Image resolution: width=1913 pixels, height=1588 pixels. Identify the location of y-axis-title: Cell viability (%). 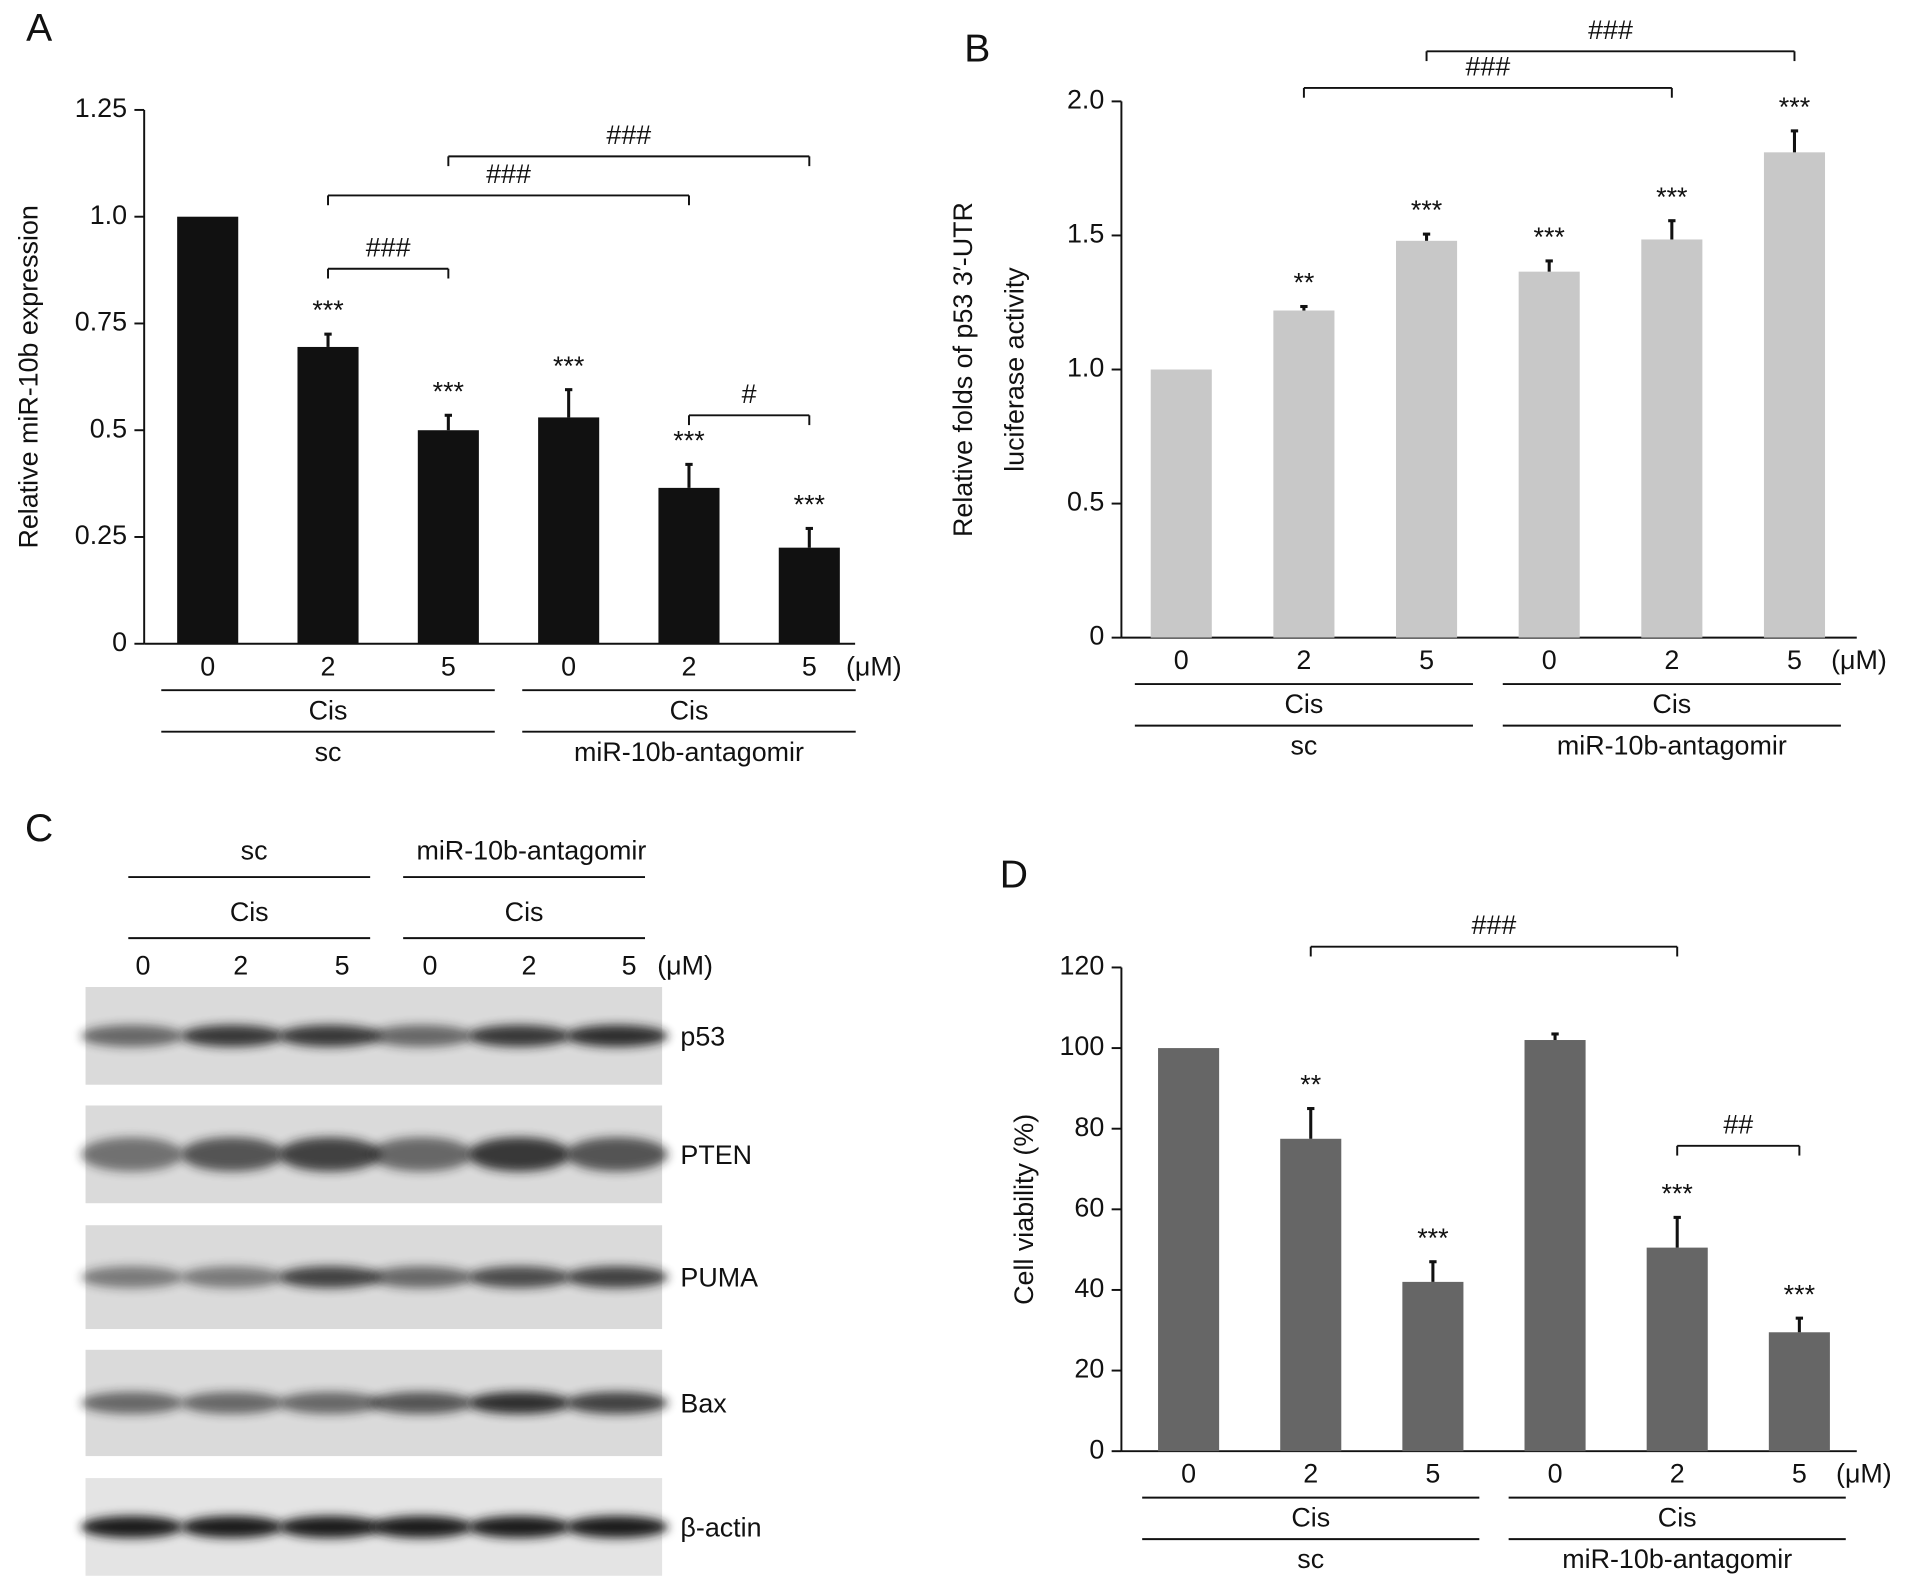
(1024, 1209).